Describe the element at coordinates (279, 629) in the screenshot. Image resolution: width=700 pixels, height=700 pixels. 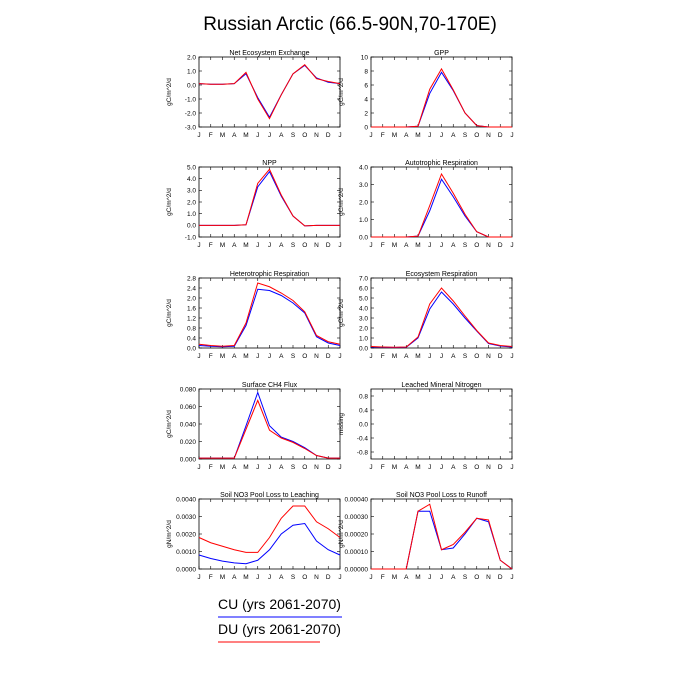
I see `legend-label-du: DU (yrs 2061-2070)` at that location.